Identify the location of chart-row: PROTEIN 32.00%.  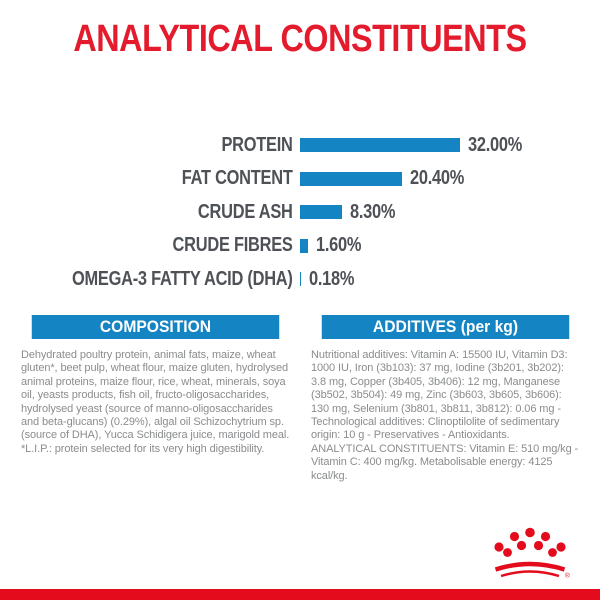
(300, 145).